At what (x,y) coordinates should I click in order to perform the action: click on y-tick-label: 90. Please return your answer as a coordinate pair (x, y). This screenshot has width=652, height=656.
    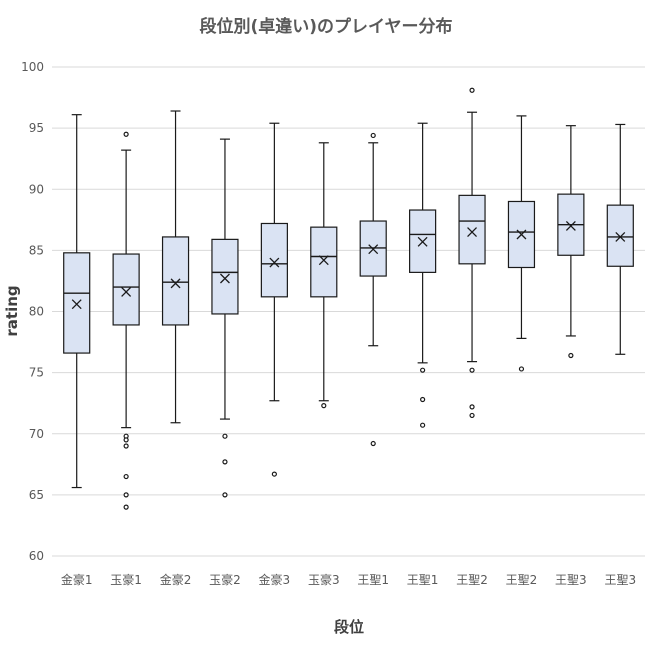
    Looking at the image, I should click on (36, 189).